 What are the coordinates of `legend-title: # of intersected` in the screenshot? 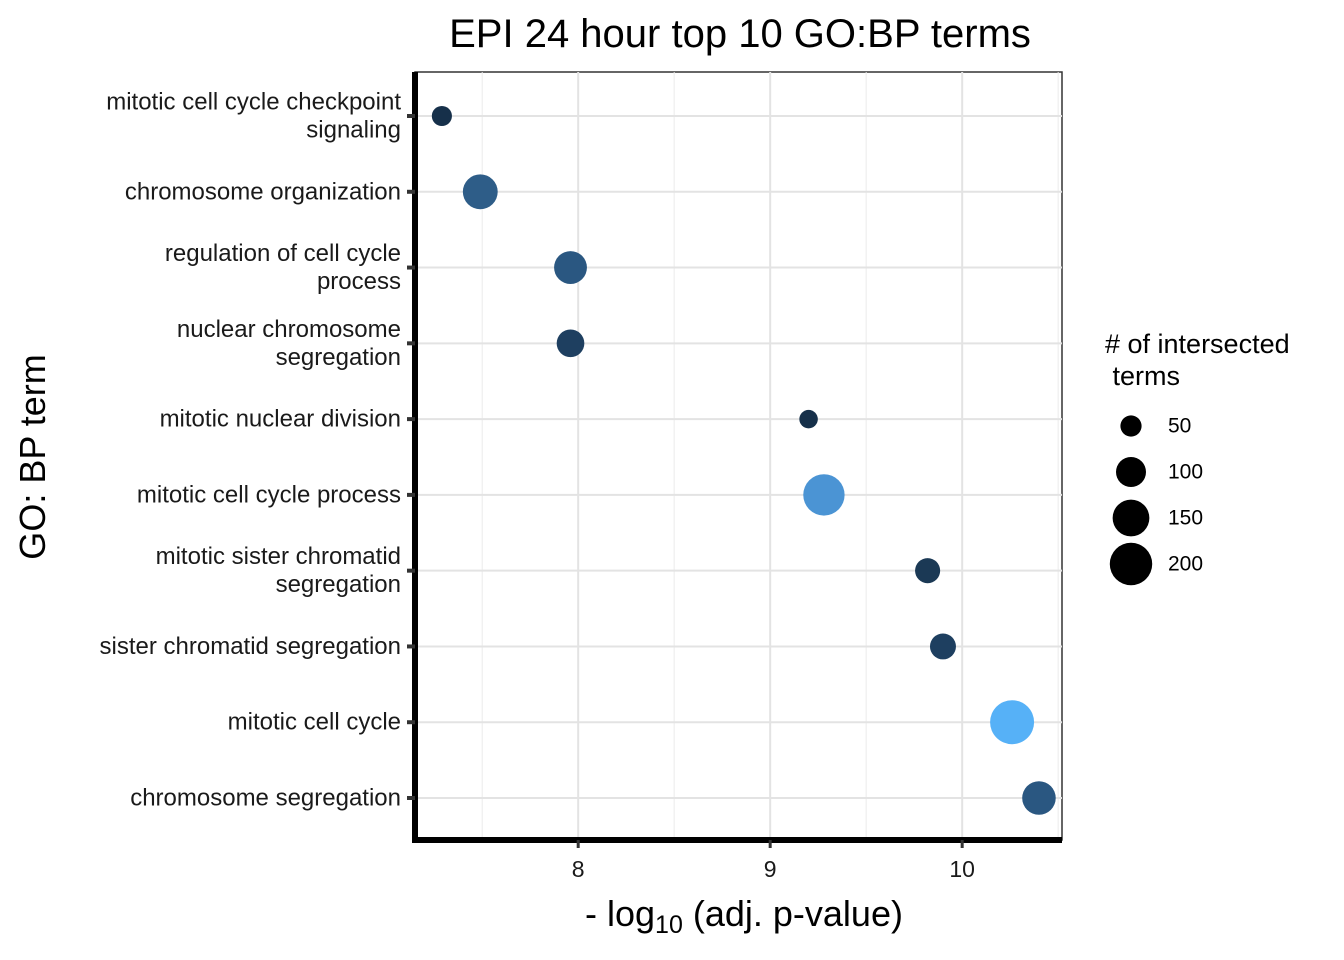 It's located at (1197, 344).